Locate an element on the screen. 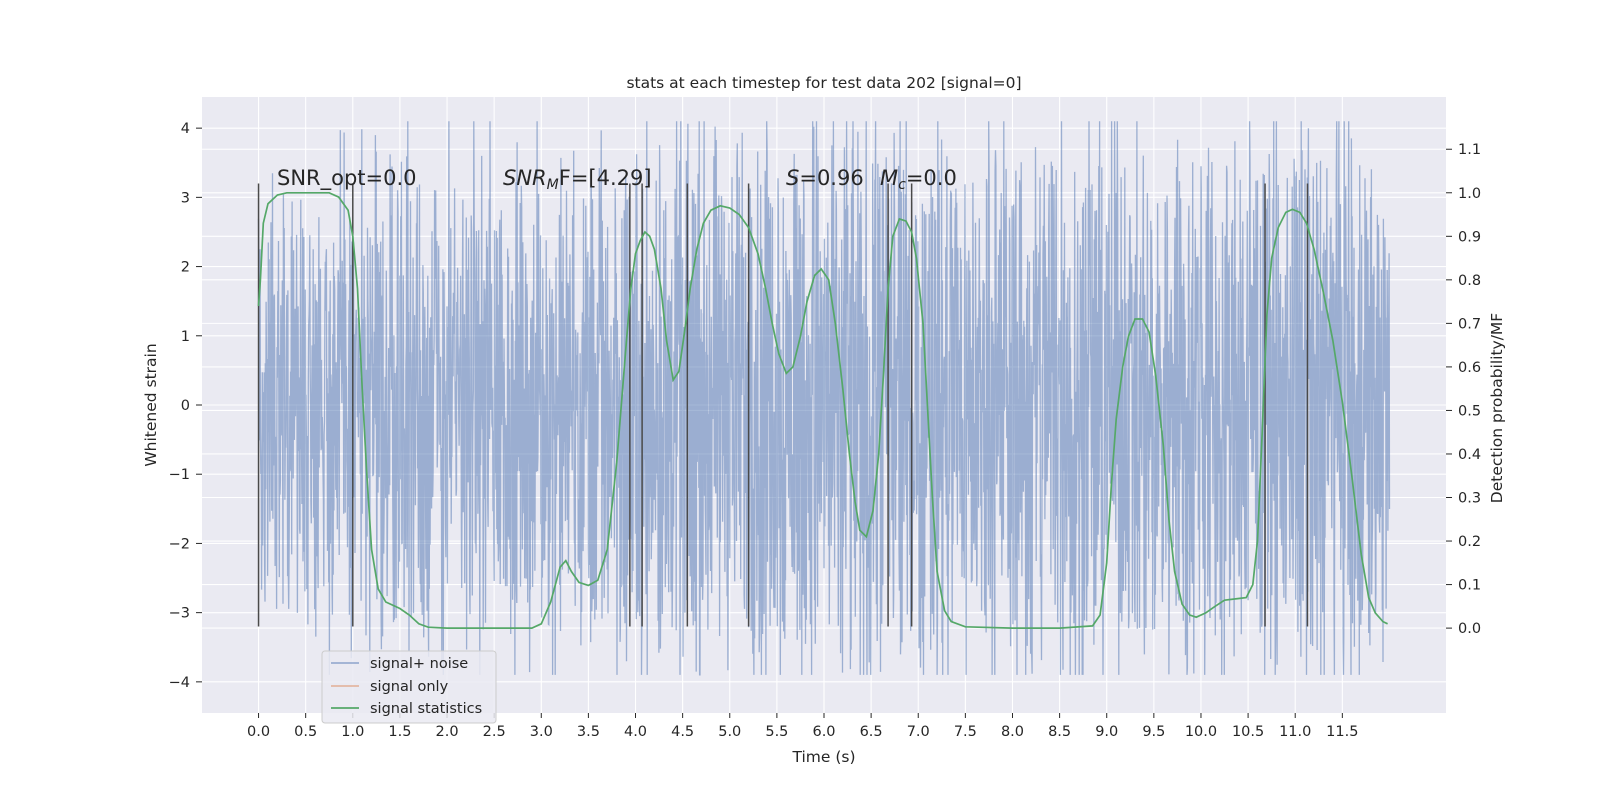  annotation-mc-base: M is located at coordinates (889, 178).